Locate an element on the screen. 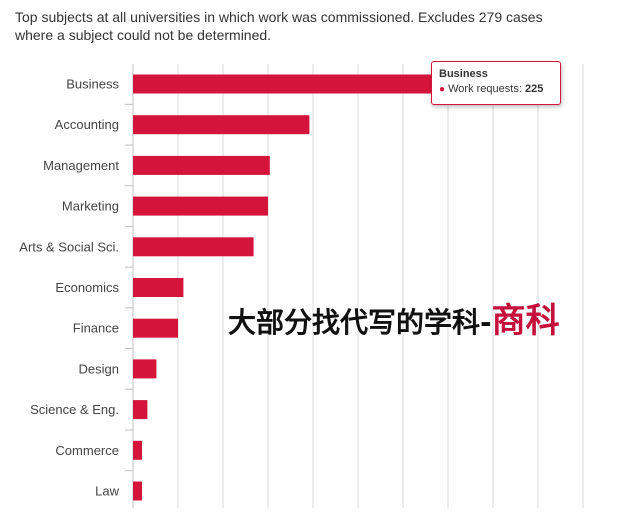 The width and height of the screenshot is (620, 518). category-label: Business is located at coordinates (92, 84).